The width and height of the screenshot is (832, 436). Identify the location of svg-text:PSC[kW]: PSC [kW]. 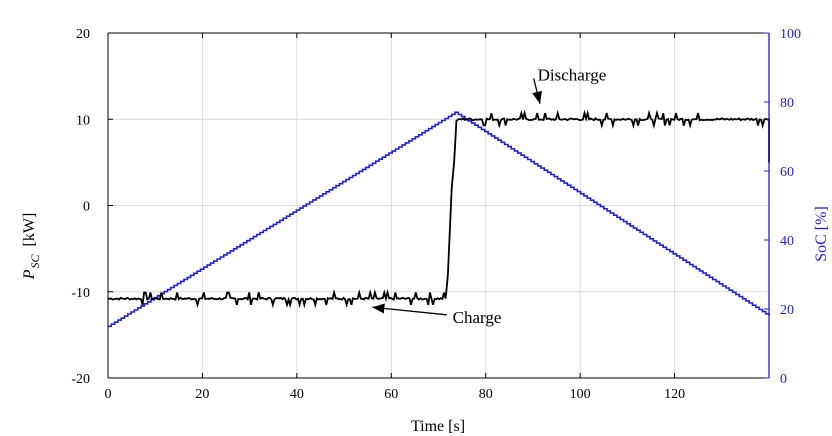
(31, 247).